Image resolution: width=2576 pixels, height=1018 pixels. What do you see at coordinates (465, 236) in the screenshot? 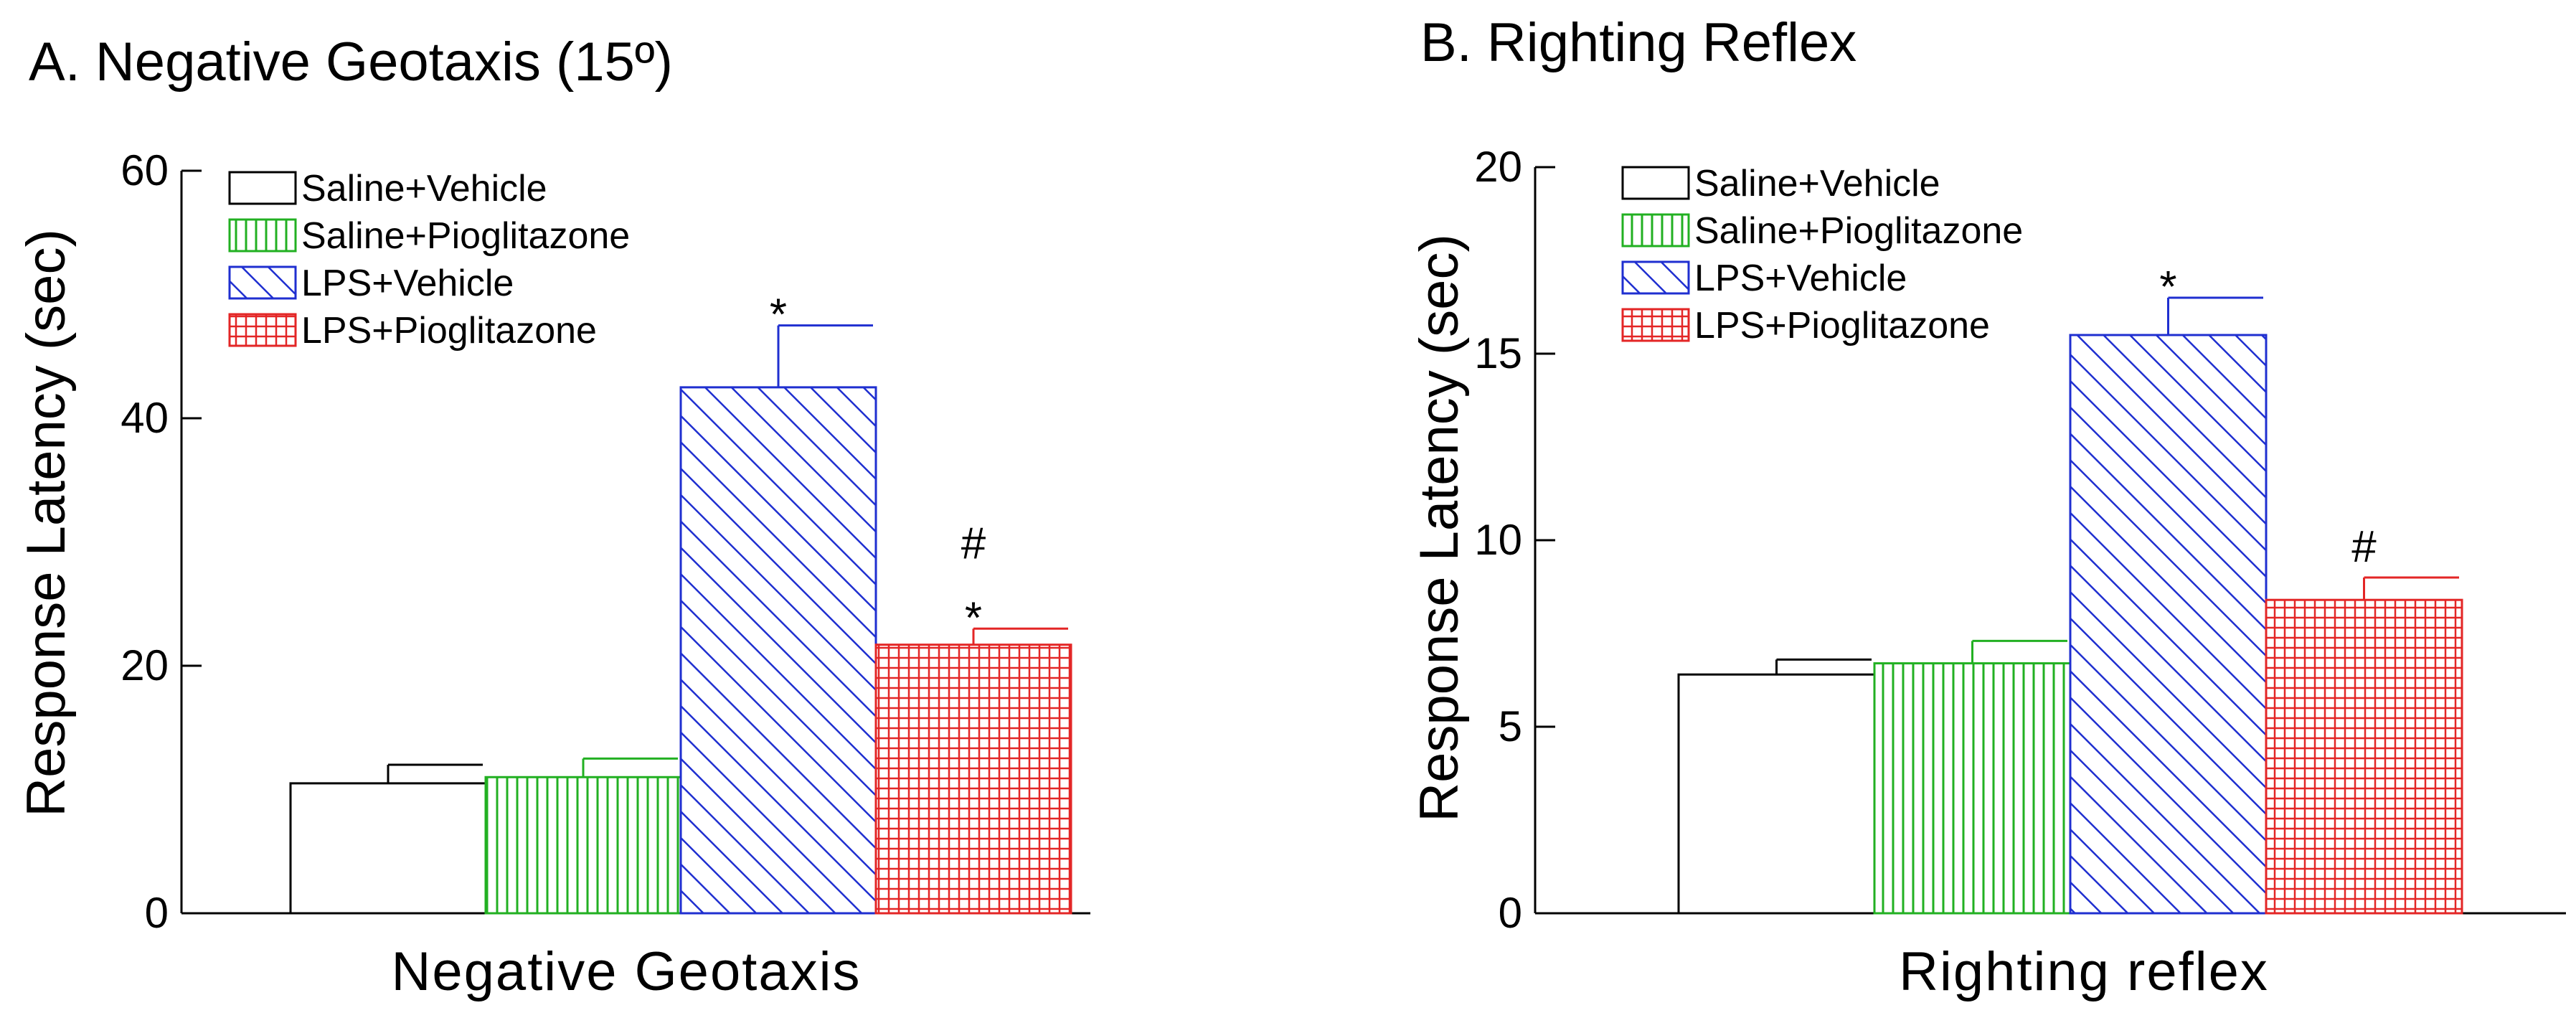
I see `panel-a-legend-label-1: Saline+Pioglitazone` at bounding box center [465, 236].